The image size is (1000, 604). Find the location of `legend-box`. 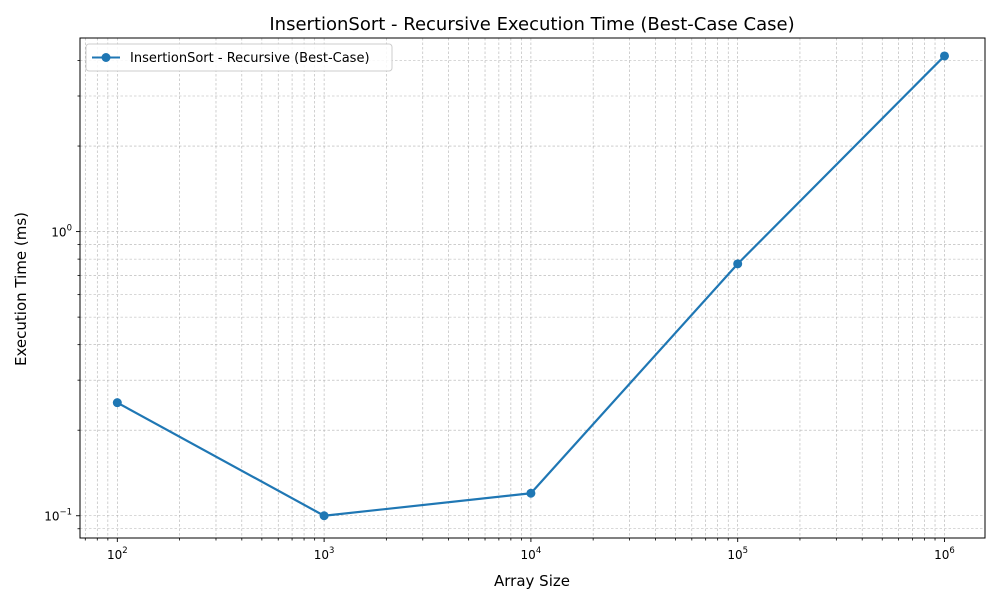

legend-box is located at coordinates (239, 57).